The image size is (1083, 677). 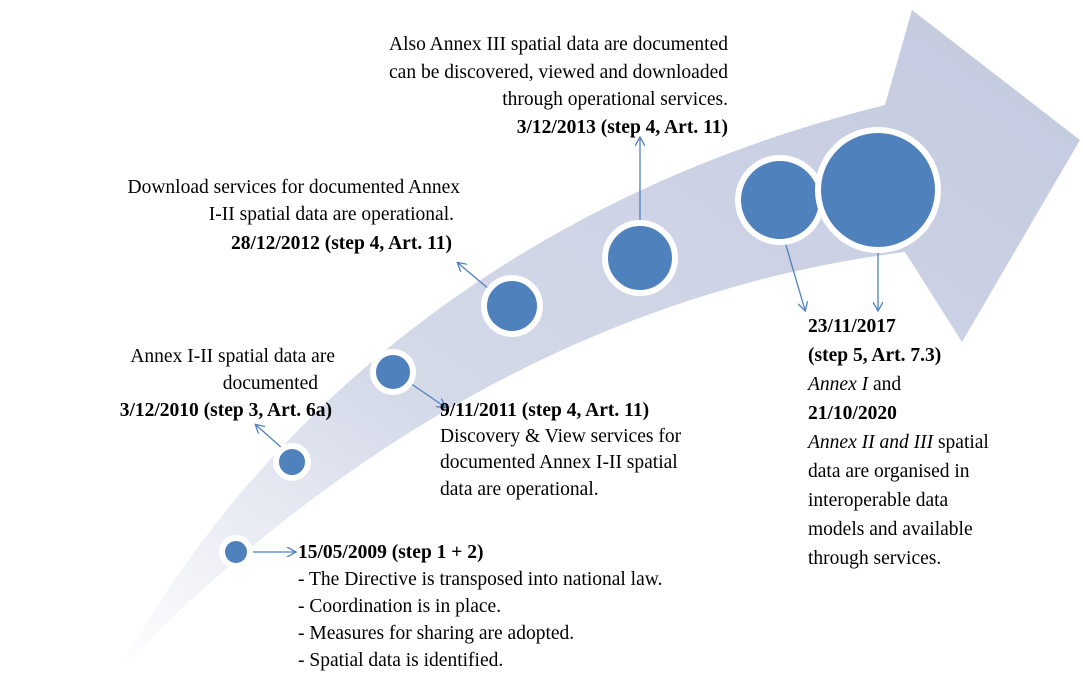 I want to click on milestone-date: 3/12/2013 (step 4, Art. 11), so click(x=622, y=127).